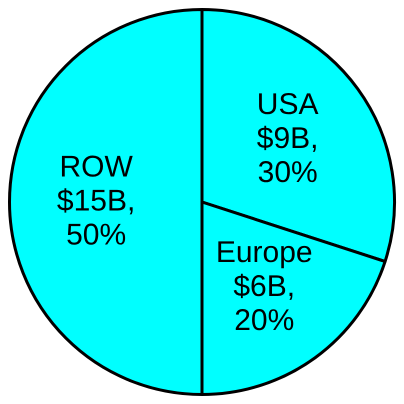 This screenshot has width=404, height=404. What do you see at coordinates (96, 167) in the screenshot?
I see `slice-label: ROW` at bounding box center [96, 167].